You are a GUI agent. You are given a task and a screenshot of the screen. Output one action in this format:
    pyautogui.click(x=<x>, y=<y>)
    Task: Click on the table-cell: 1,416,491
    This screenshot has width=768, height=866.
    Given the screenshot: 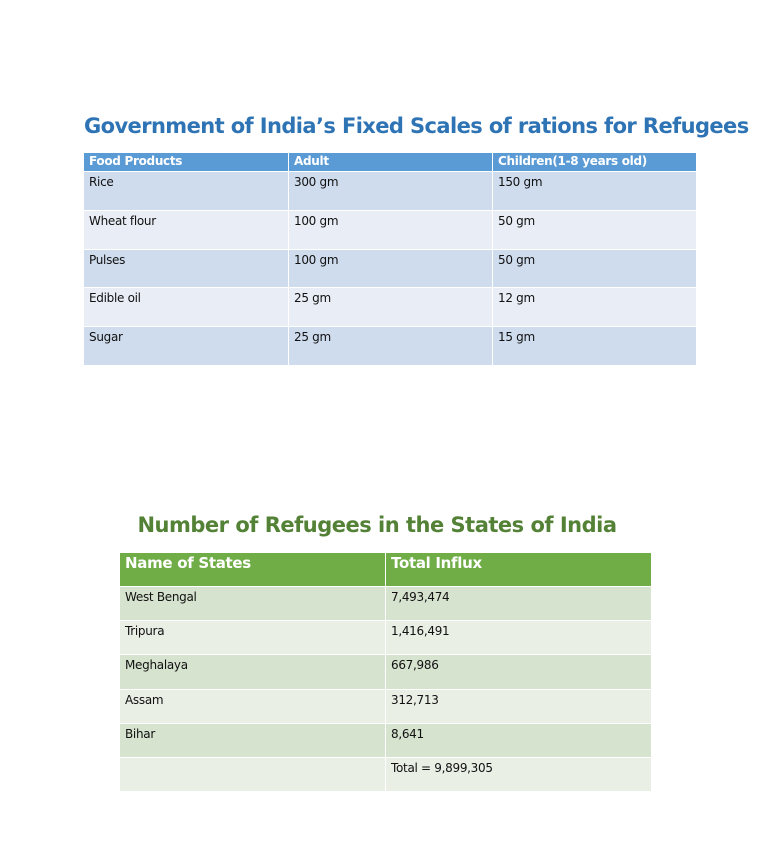 What is the action you would take?
    pyautogui.click(x=519, y=638)
    